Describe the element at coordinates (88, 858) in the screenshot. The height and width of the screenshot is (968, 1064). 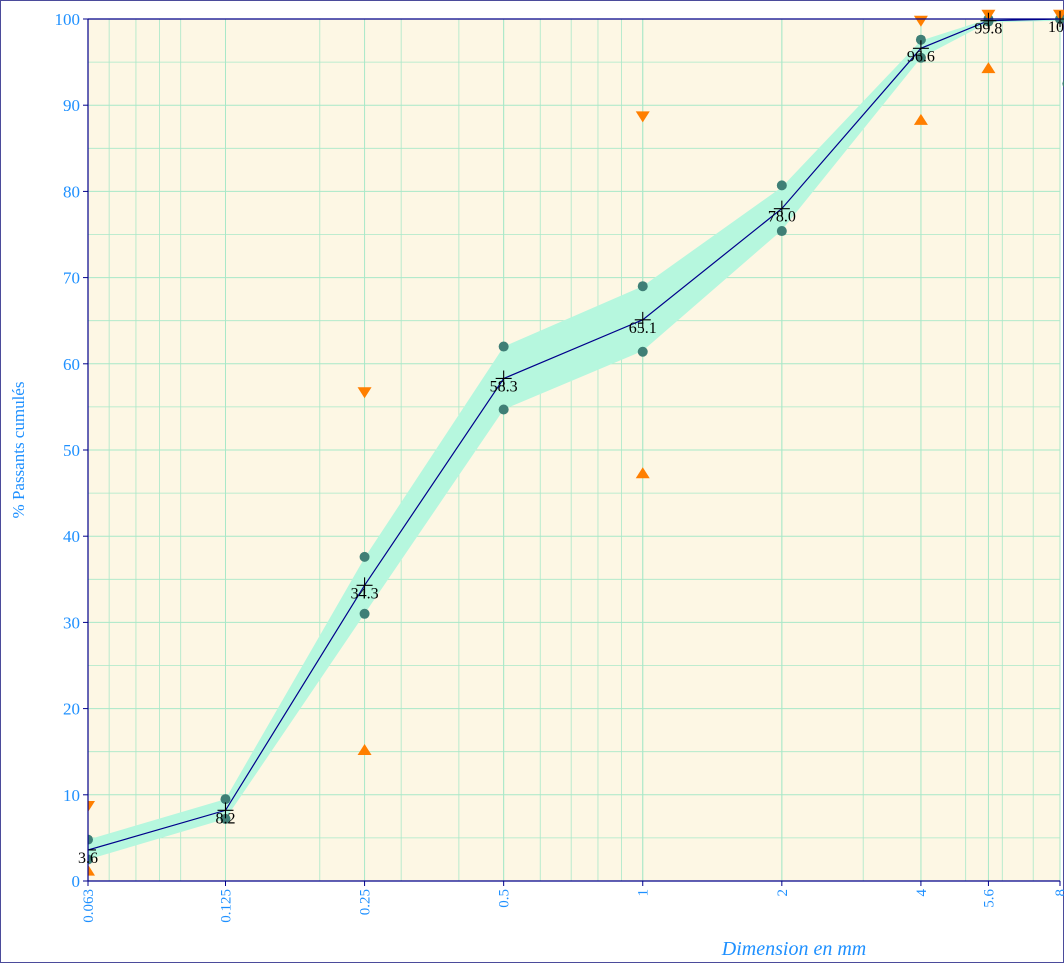
I see `point-value-label: 3.6` at that location.